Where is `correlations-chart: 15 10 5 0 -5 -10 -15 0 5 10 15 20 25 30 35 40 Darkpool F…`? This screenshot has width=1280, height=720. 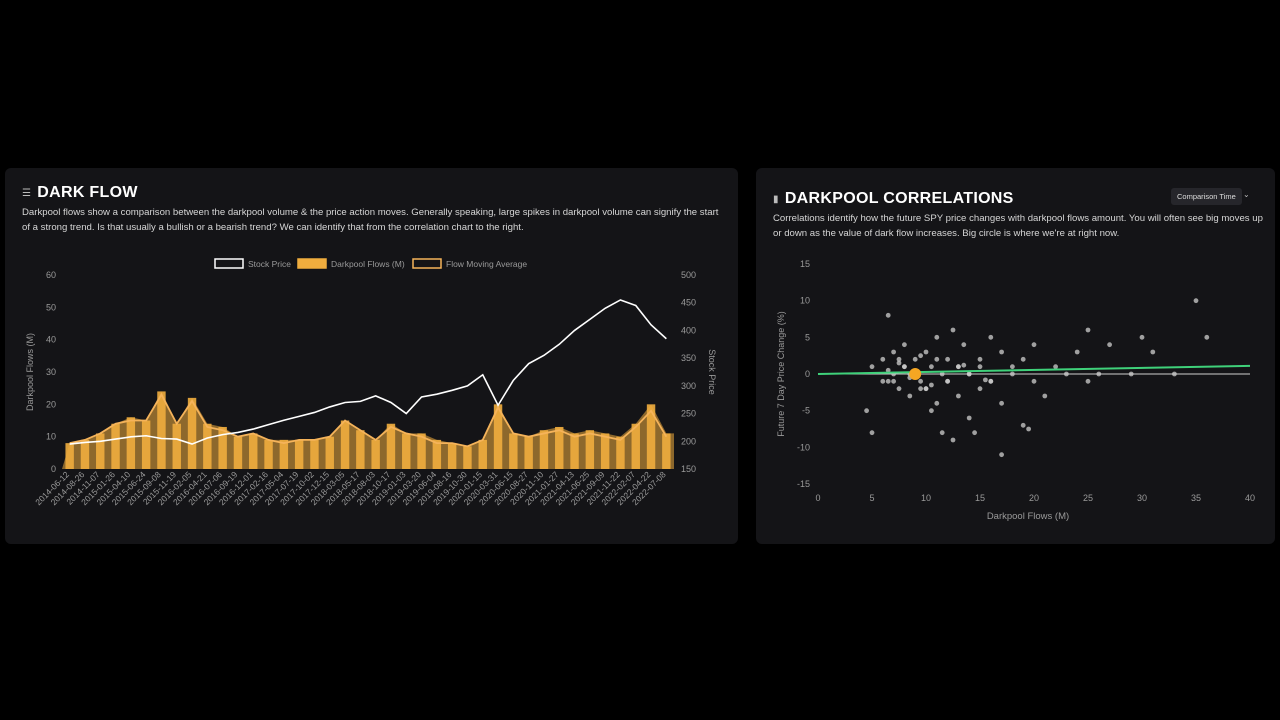
correlations-chart: 15 10 5 0 -5 -10 -15 0 5 10 15 20 25 30 35 40 Darkpool F… is located at coordinates (1015, 390).